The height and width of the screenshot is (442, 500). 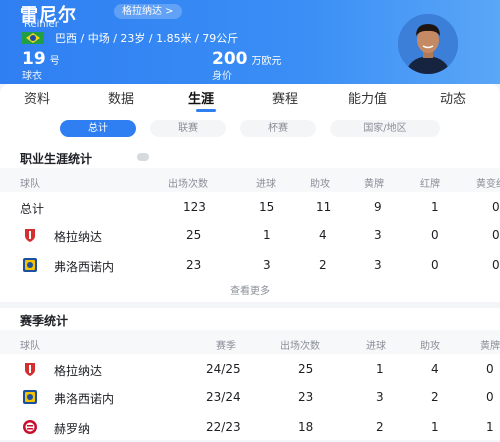 I want to click on assists-value: 11, so click(x=324, y=207).